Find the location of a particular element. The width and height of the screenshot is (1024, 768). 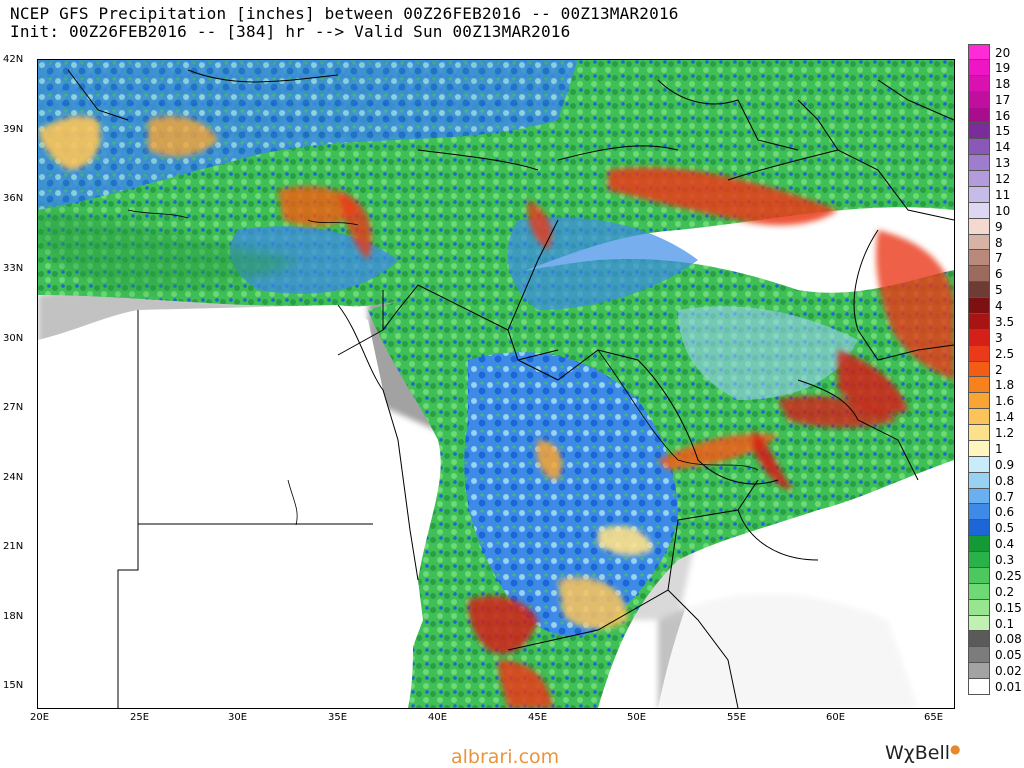

colorbar-label: 3.5 is located at coordinates (1005, 321).